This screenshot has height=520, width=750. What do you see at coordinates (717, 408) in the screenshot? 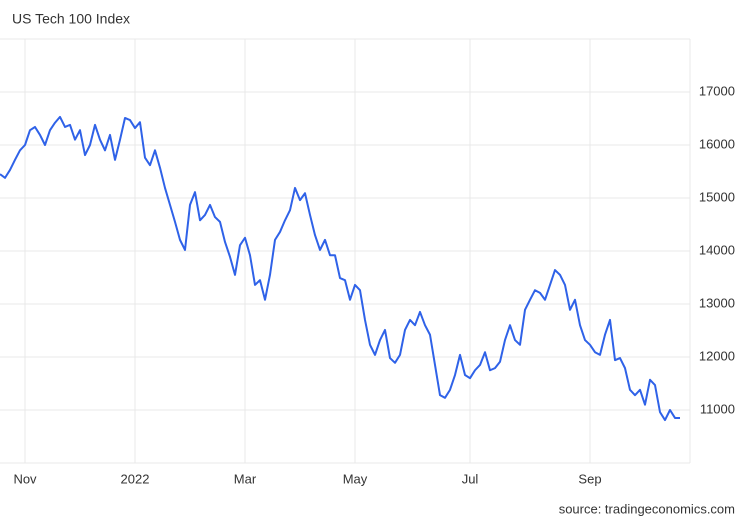
I see `y-tick-label: 11000` at bounding box center [717, 408].